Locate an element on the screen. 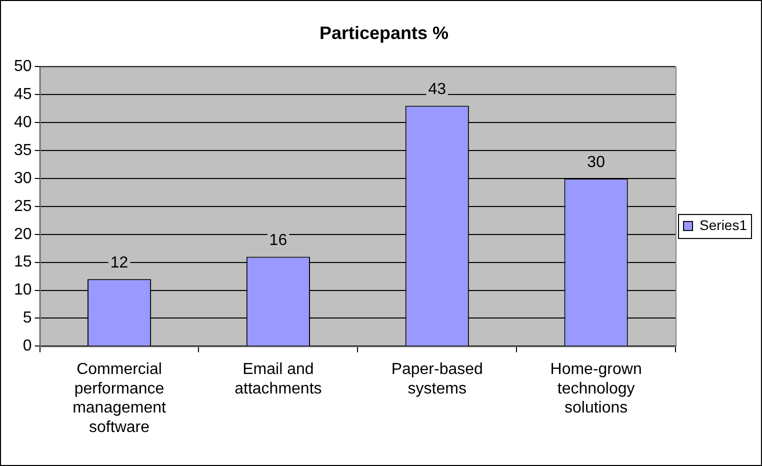 The height and width of the screenshot is (466, 762). y-tick-label: 50 is located at coordinates (23, 67).